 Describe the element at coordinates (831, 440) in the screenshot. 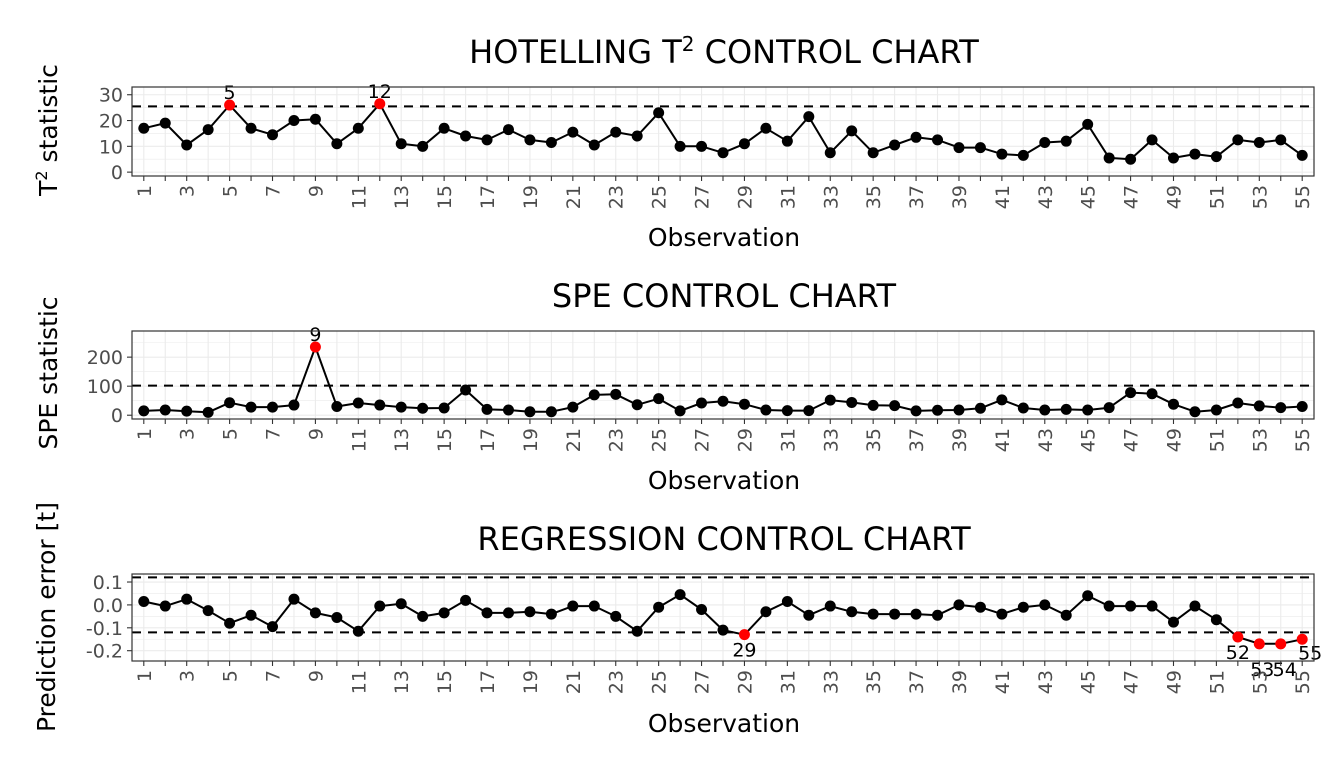

I see `spe-x-tick-label: 33` at that location.